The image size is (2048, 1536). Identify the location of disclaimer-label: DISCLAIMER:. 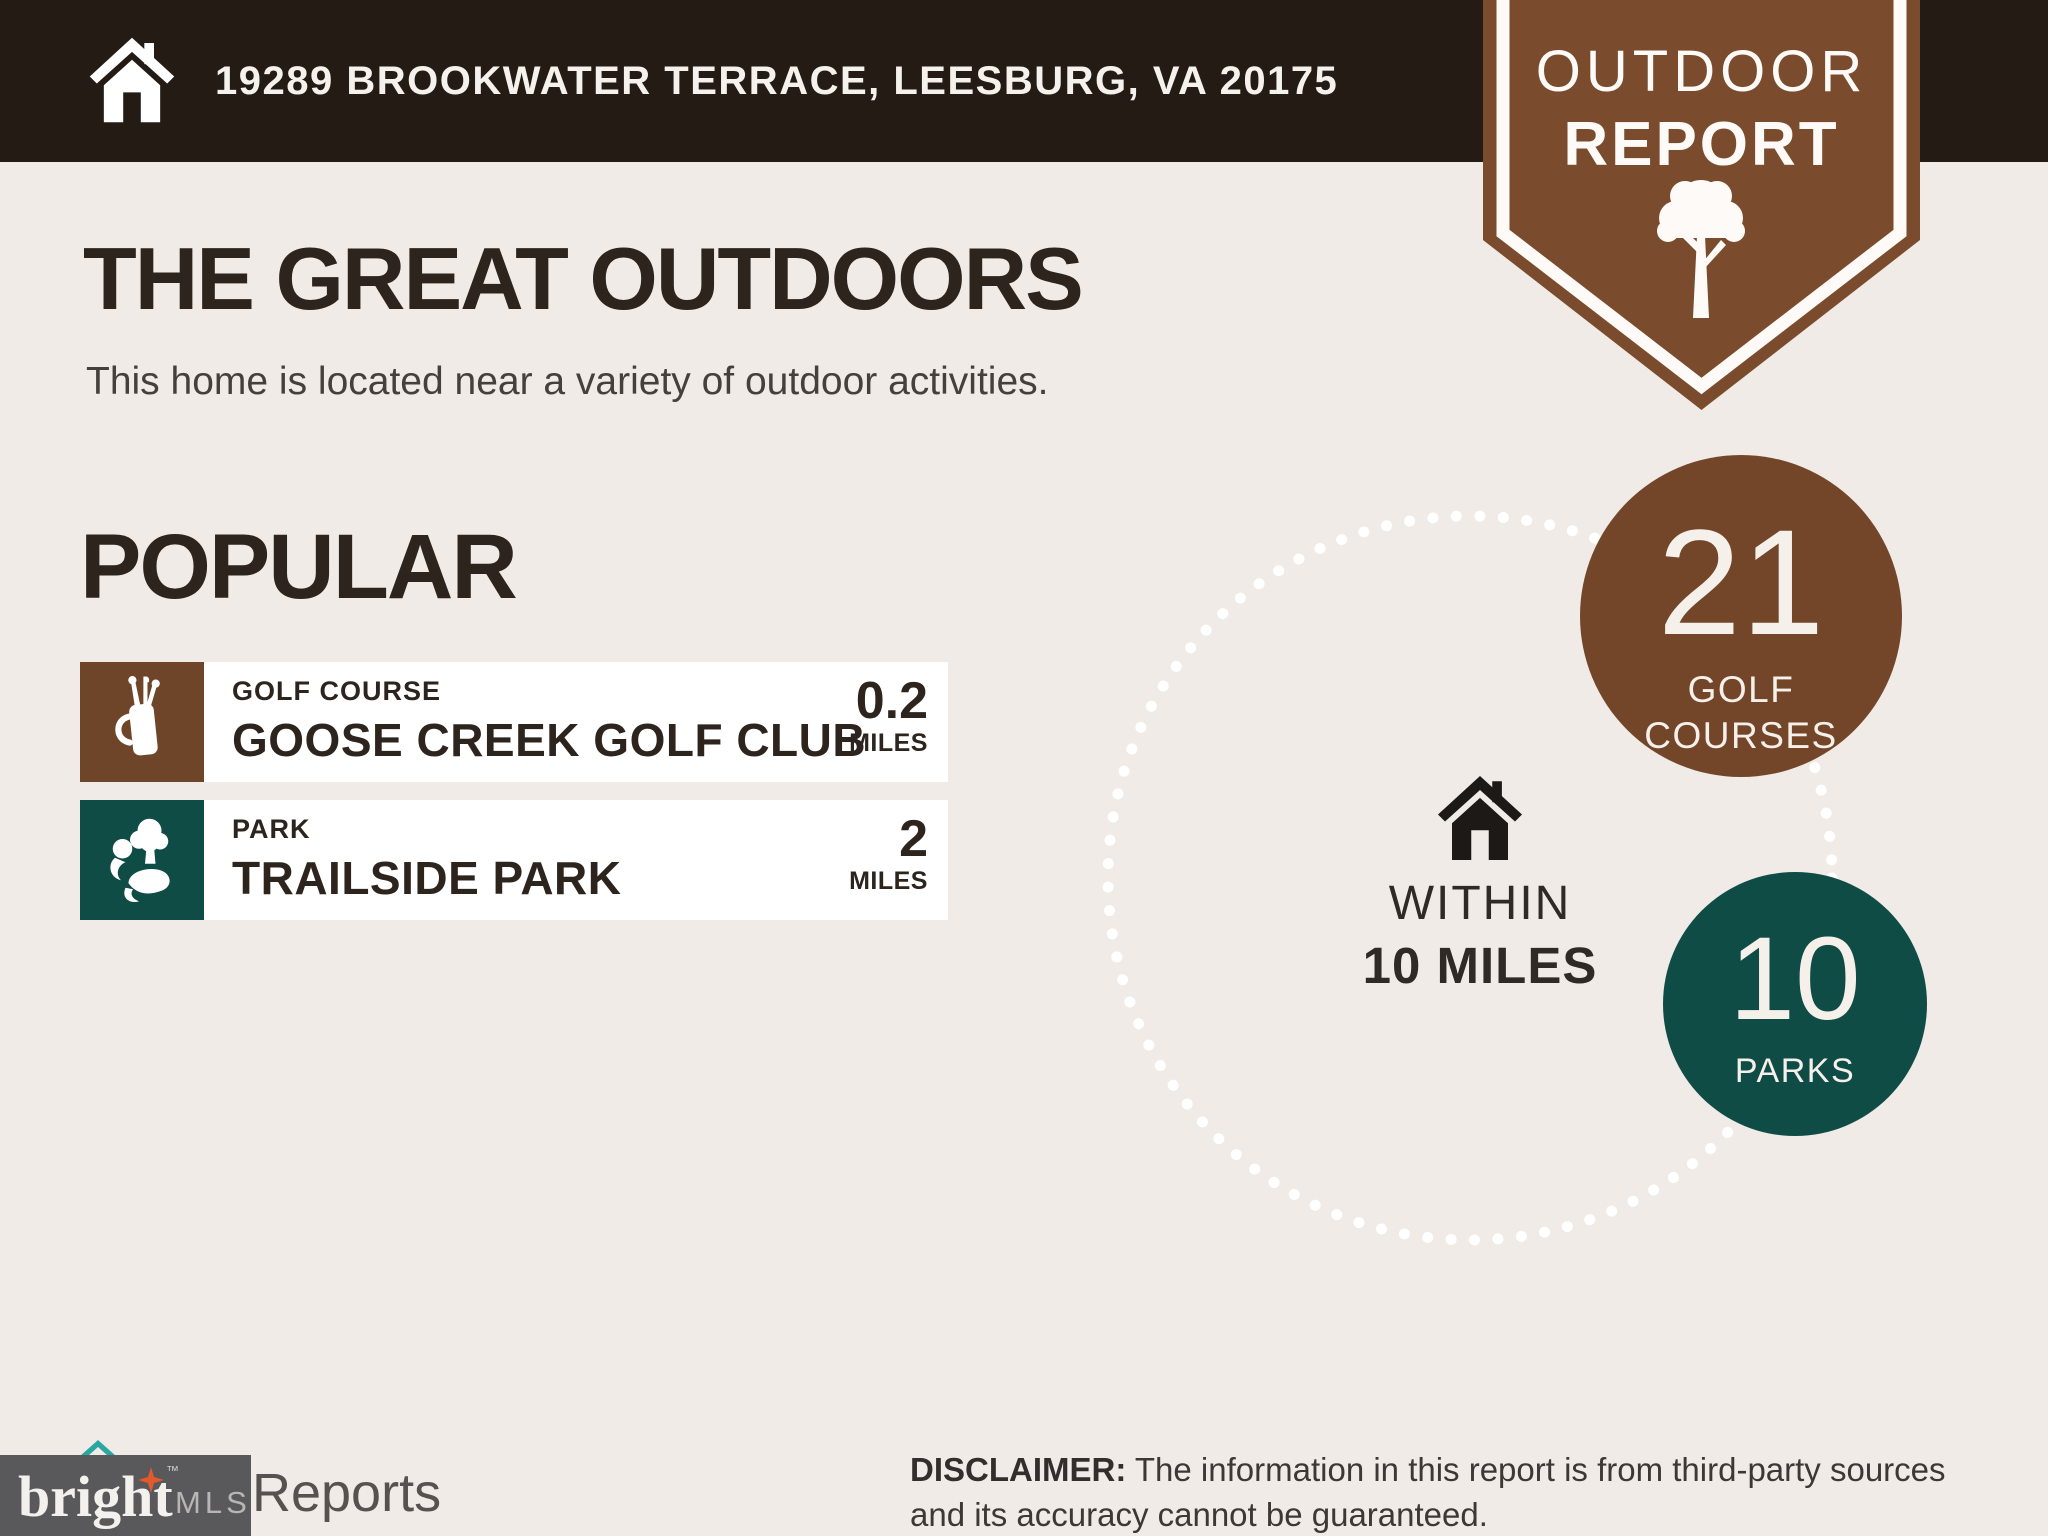
(1018, 1469).